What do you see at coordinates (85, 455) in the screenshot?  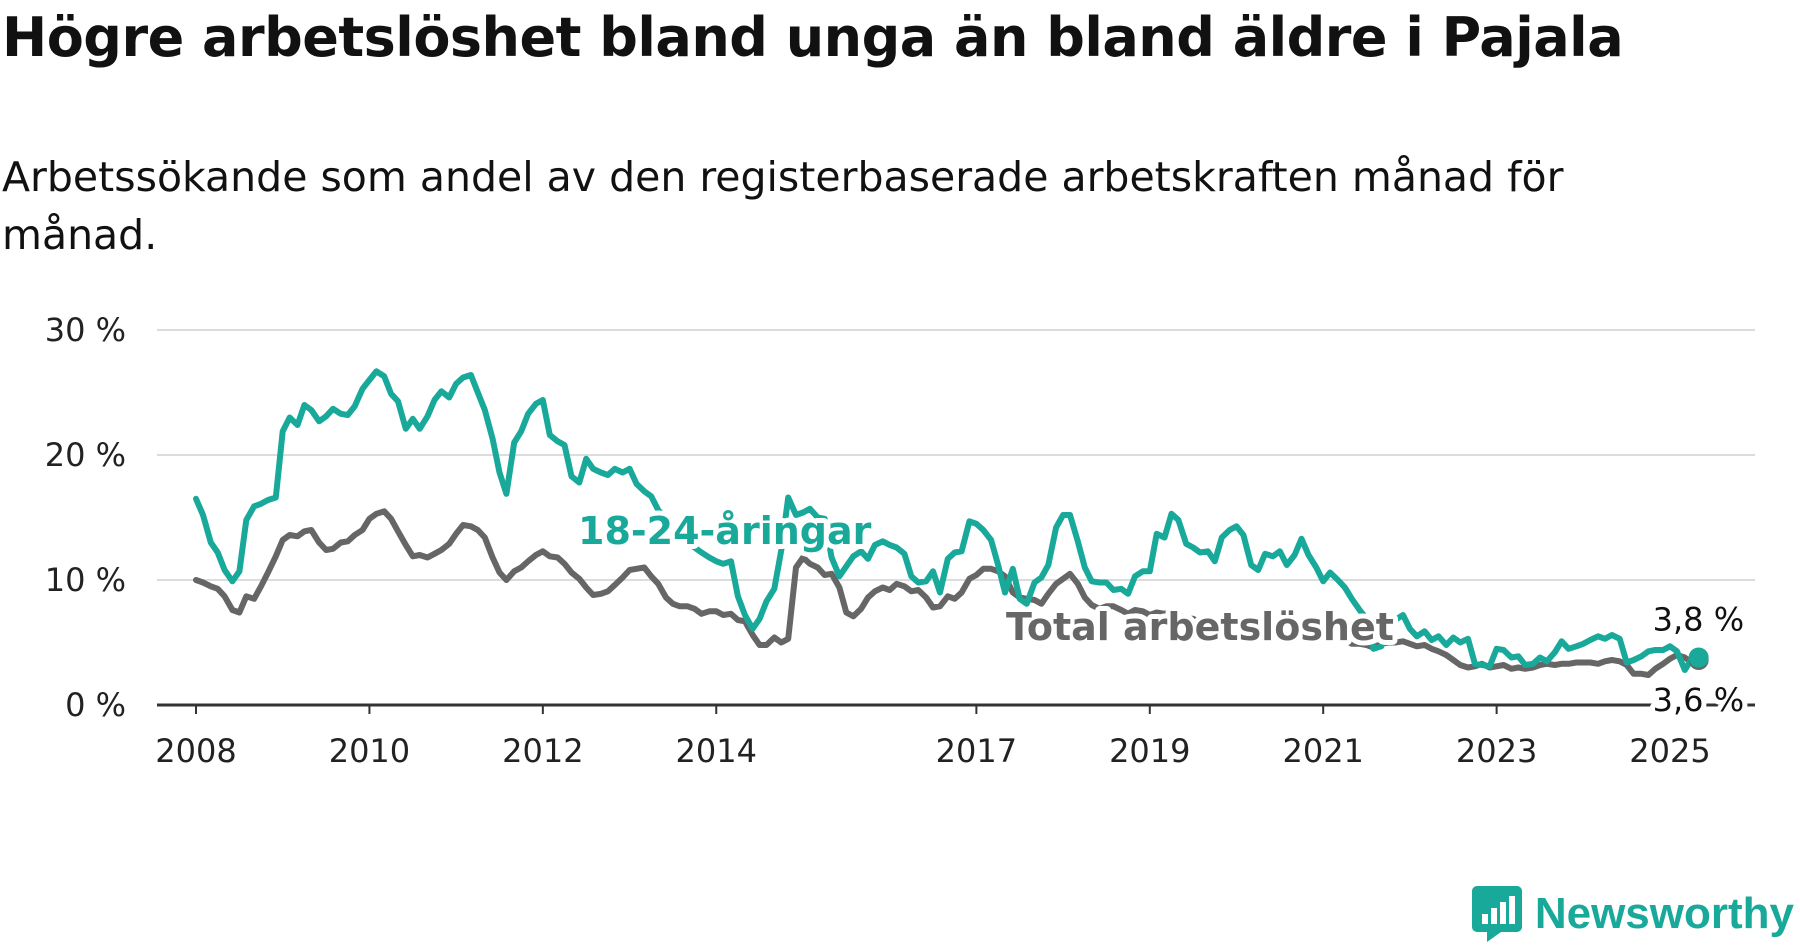 I see `y-tick-label: 20 %` at bounding box center [85, 455].